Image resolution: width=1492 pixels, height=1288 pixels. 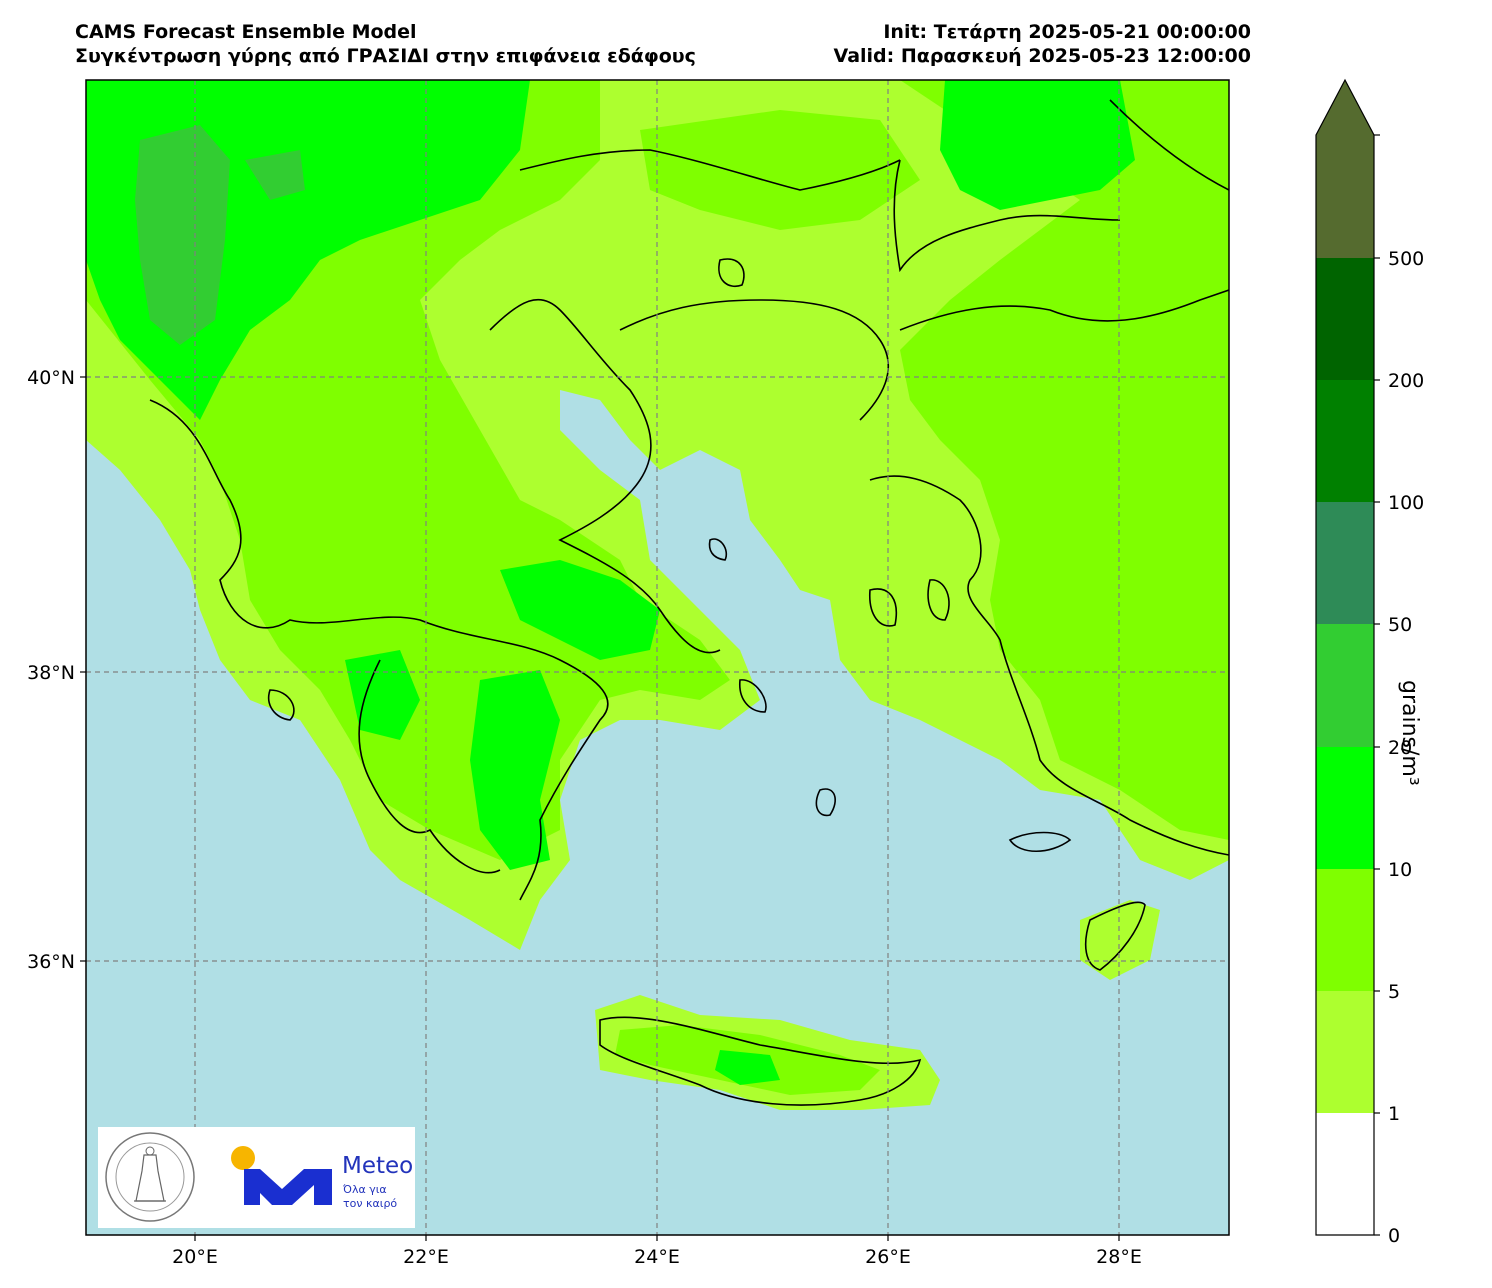 I want to click on colorbar-unit: grains/m³, so click(x=1409, y=733).